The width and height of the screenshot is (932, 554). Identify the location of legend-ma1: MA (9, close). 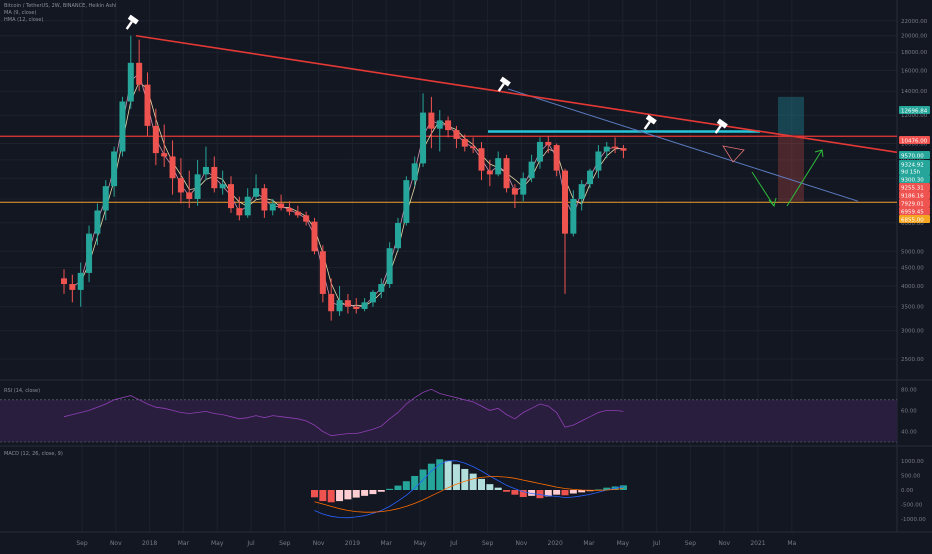
(20, 13).